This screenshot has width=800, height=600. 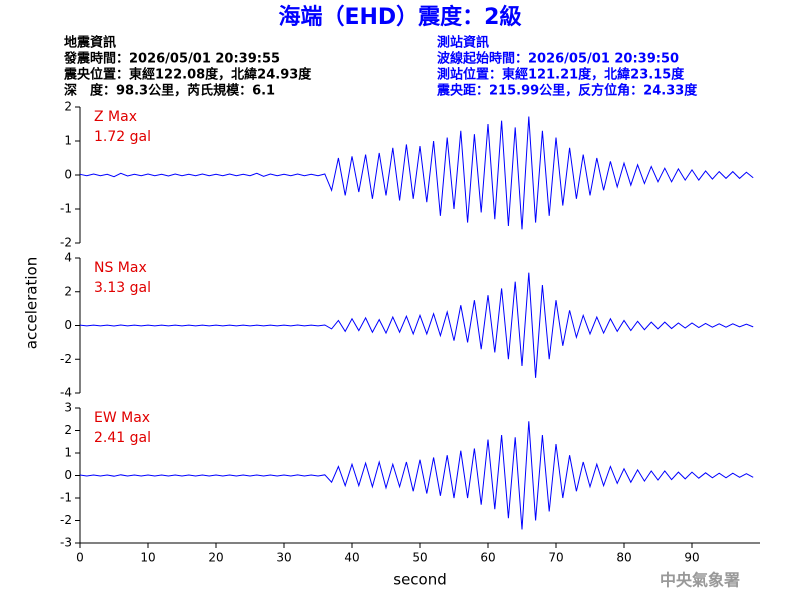 I want to click on y-tick-label: -4, so click(x=66, y=393).